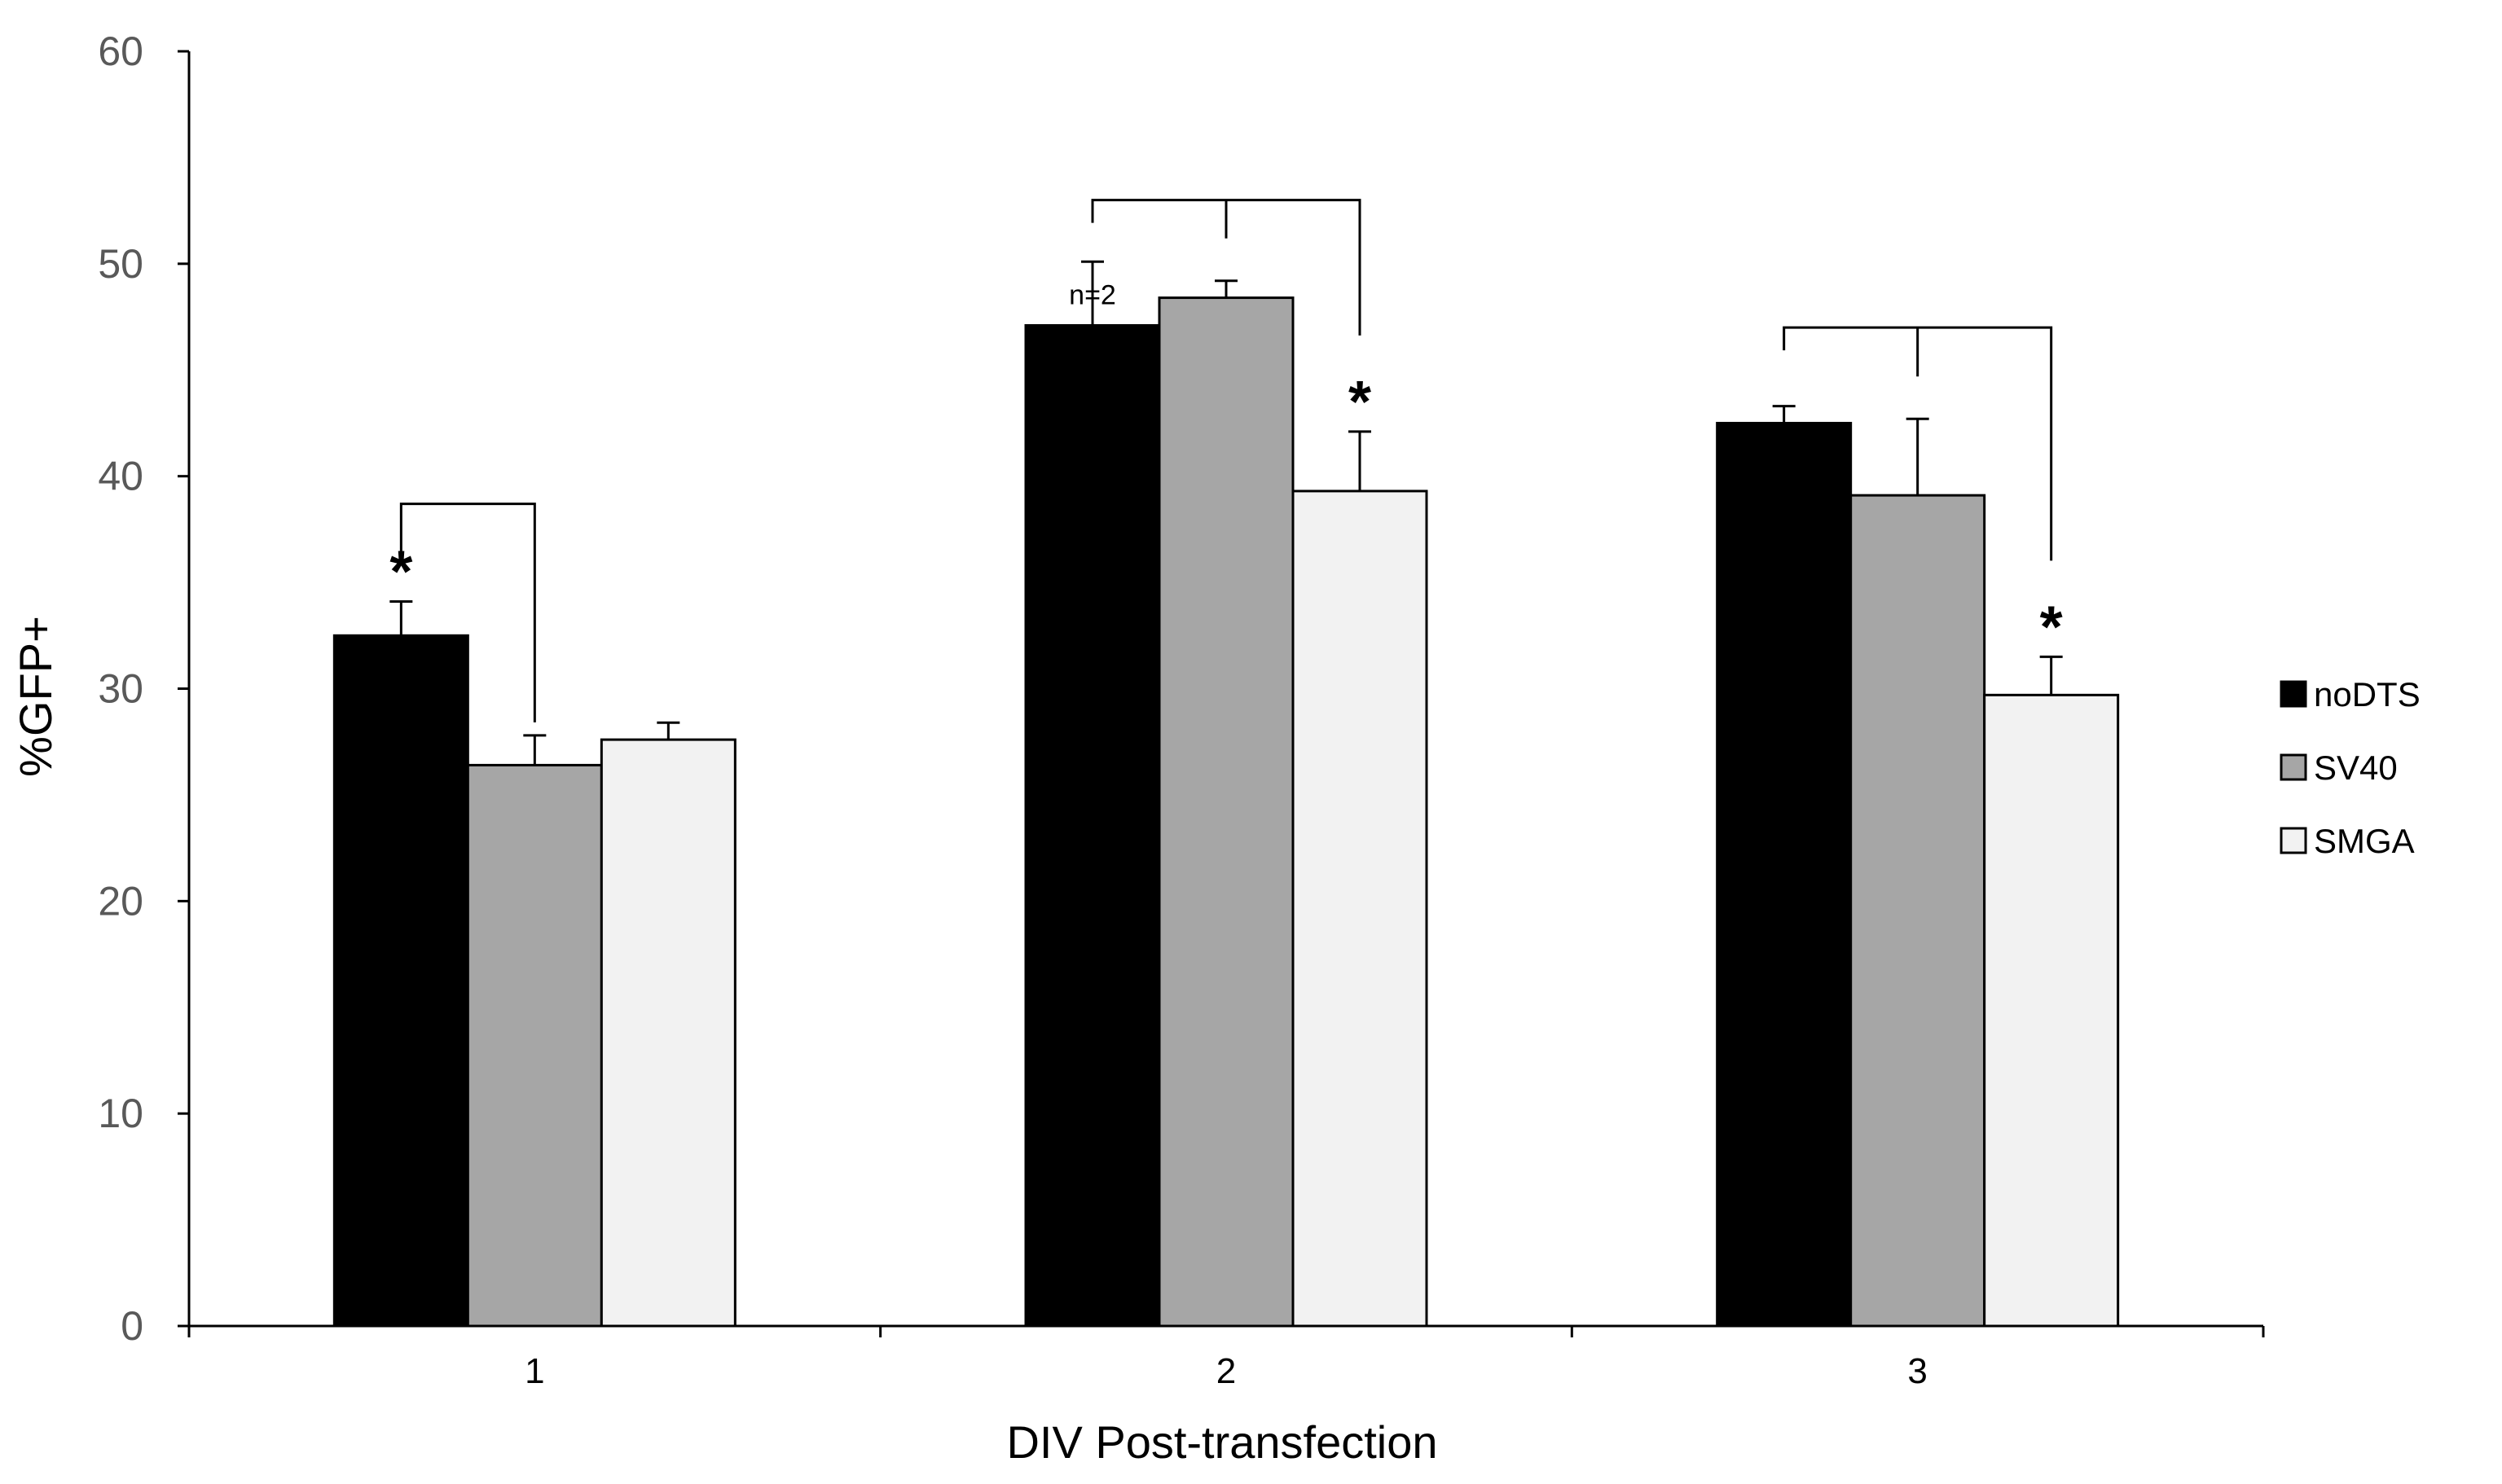  I want to click on significance-bracket, so click(468, 612).